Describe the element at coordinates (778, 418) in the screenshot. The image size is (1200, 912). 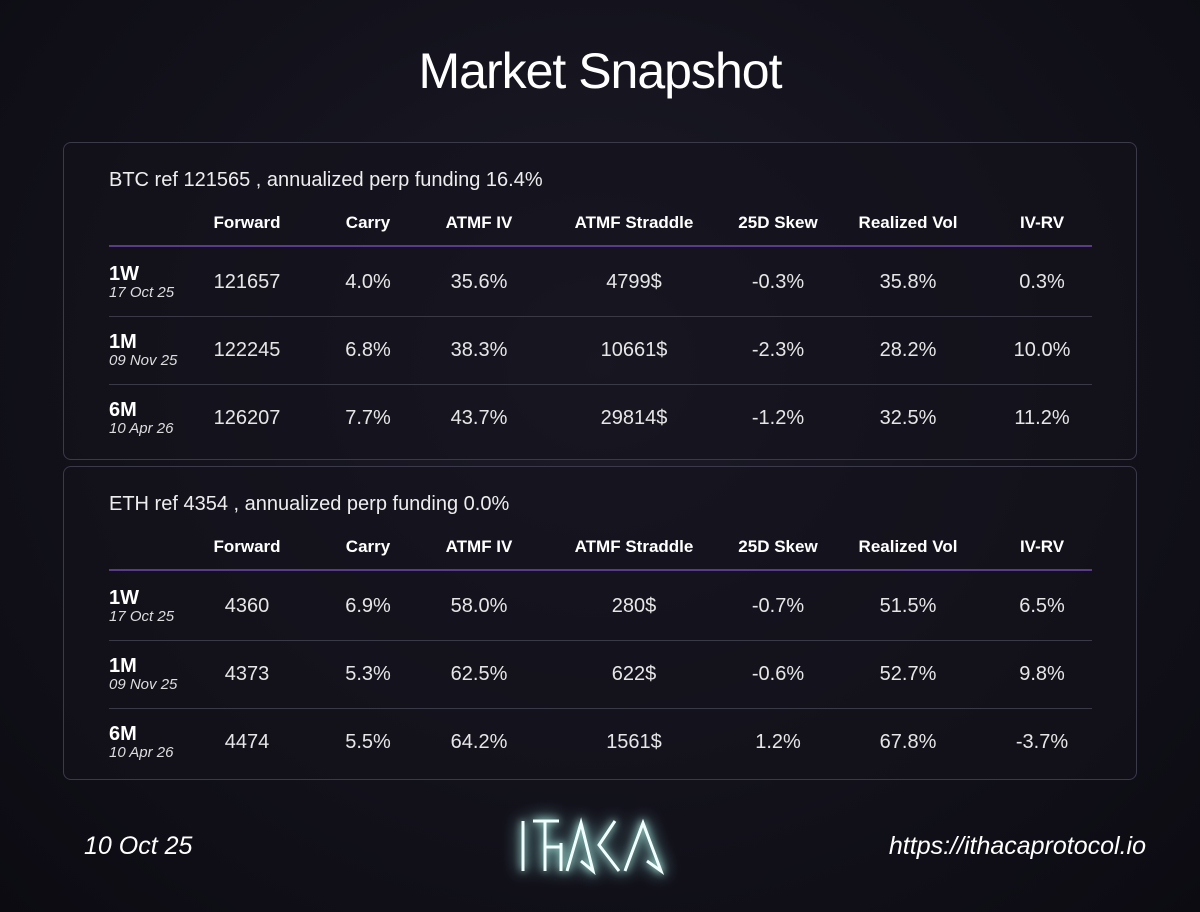
I see `table-cell: -1.2%` at that location.